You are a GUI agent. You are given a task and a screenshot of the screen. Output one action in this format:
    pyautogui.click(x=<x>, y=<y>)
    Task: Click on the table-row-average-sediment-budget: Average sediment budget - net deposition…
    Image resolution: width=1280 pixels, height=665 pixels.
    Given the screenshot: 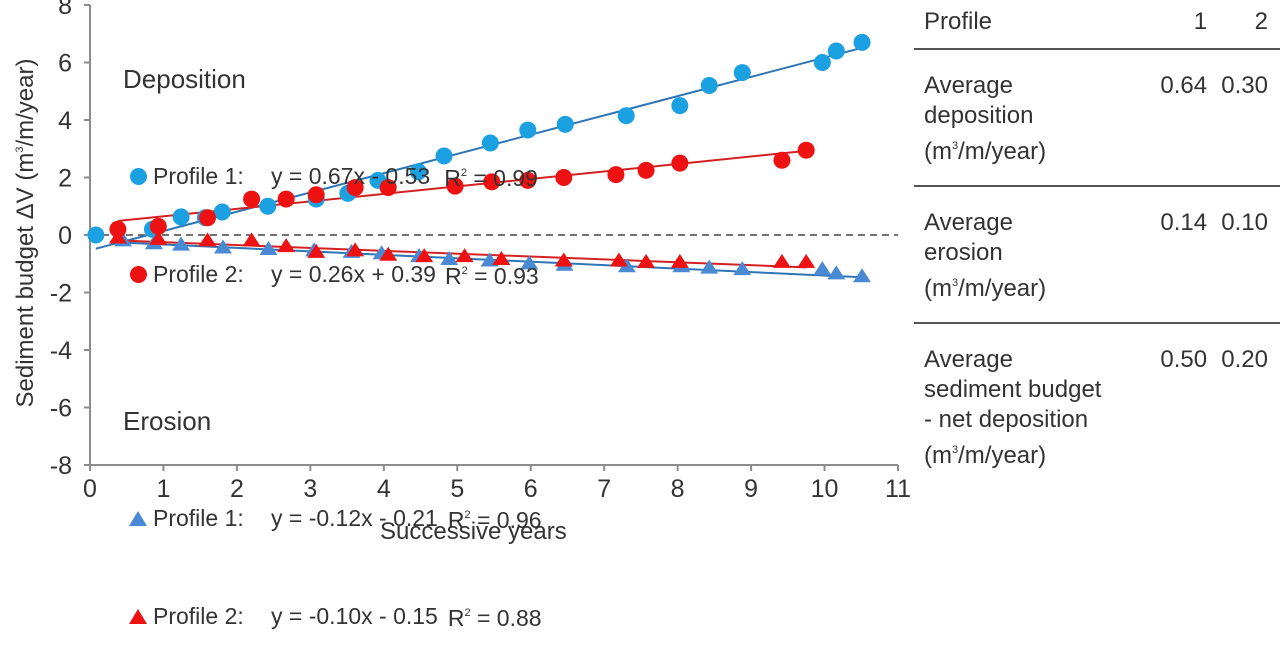 What is the action you would take?
    pyautogui.click(x=1097, y=406)
    